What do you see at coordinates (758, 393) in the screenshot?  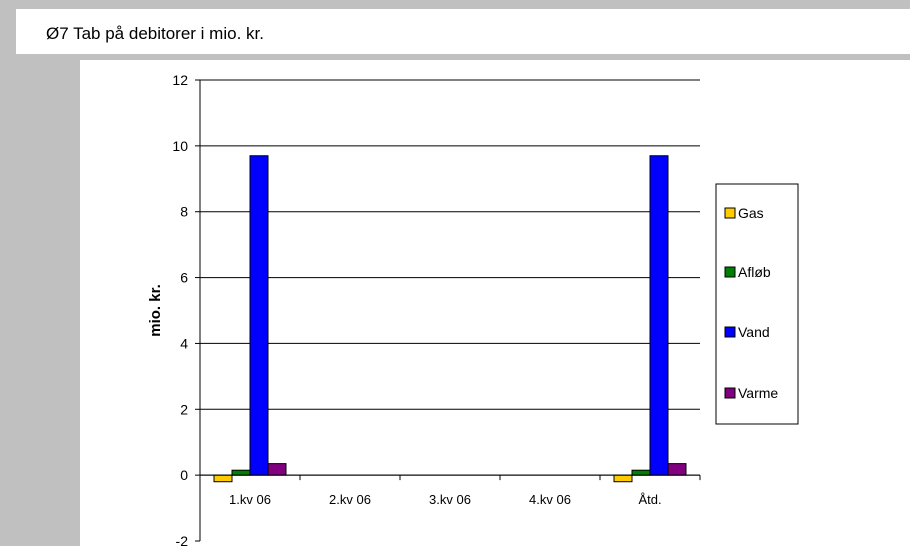 I see `legend-label-varme: Varme` at bounding box center [758, 393].